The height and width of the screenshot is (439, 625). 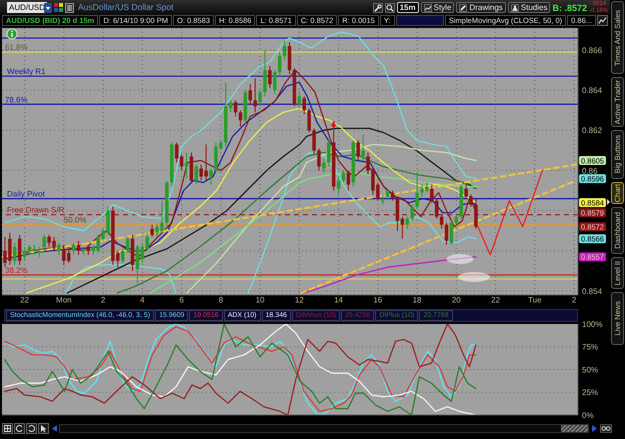 What do you see at coordinates (592, 50) in the screenshot?
I see `y-tick-label: 0.866` at bounding box center [592, 50].